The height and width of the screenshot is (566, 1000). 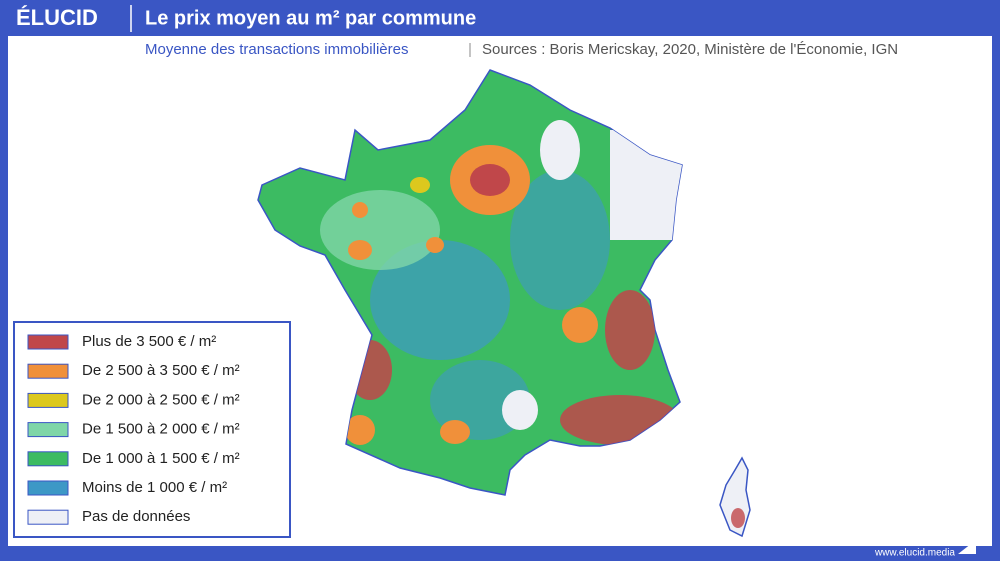 I want to click on footer-logo, so click(x=967, y=547).